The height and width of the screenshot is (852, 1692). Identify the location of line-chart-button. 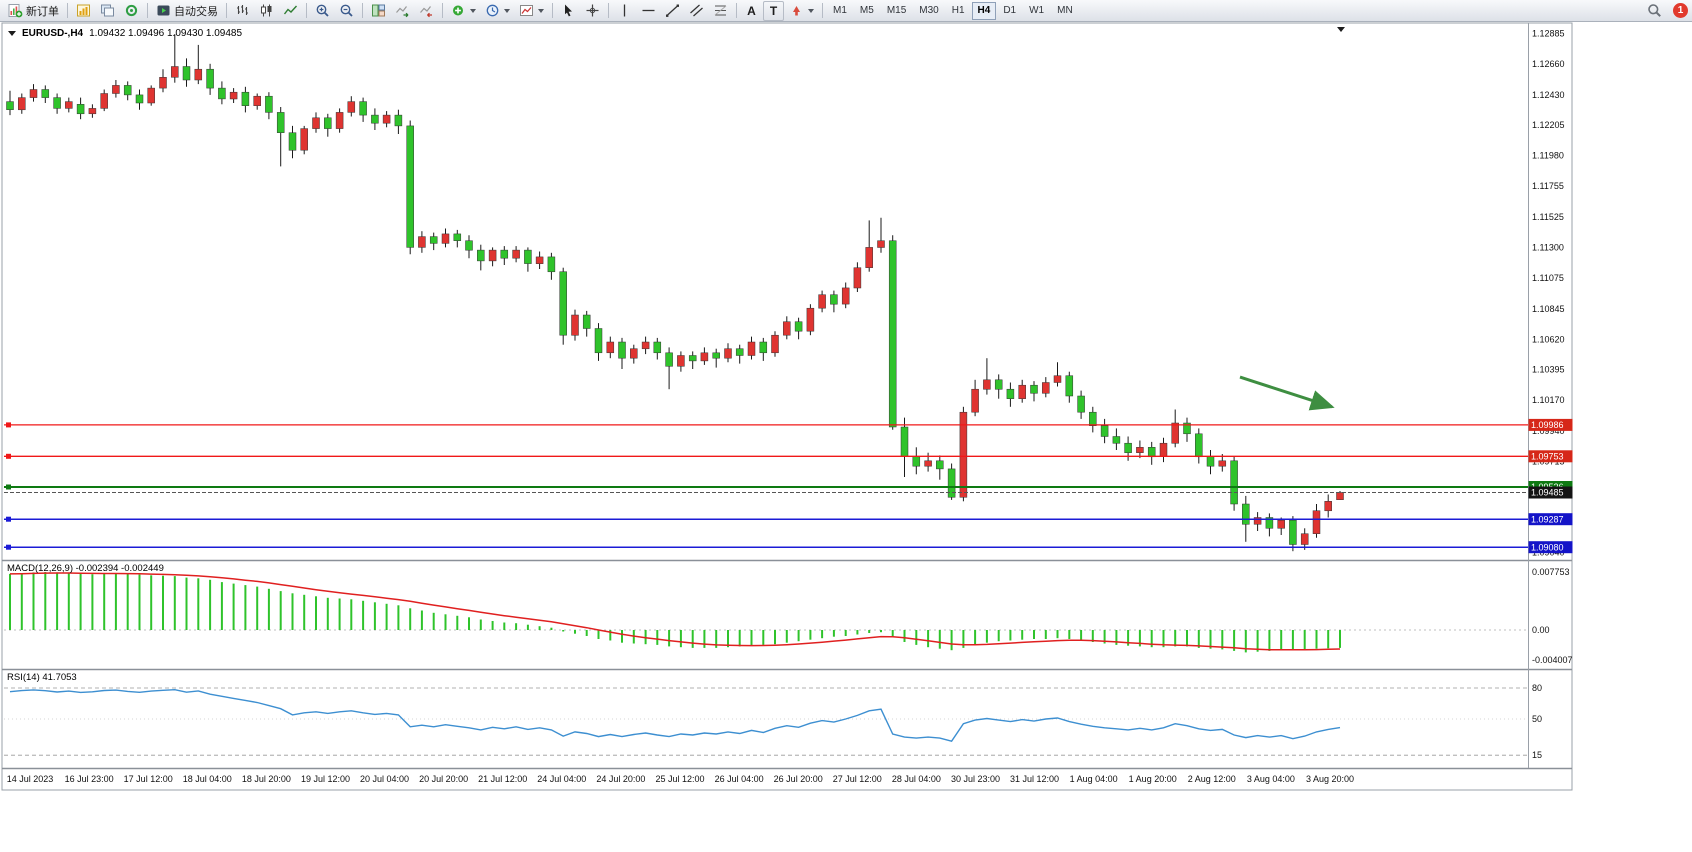
(290, 11).